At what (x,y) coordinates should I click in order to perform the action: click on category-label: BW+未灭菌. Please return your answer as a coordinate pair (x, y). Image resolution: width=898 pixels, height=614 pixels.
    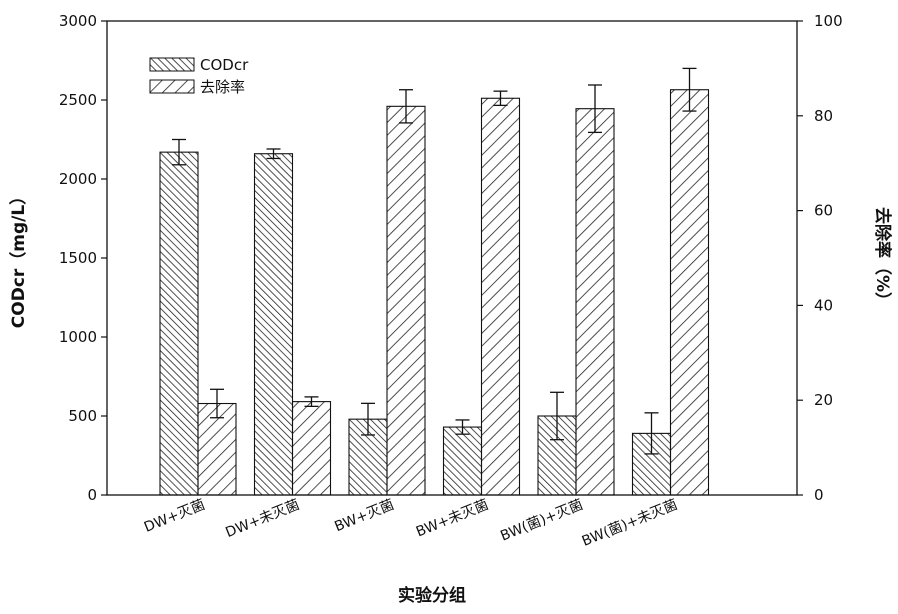
    Looking at the image, I should click on (452, 519).